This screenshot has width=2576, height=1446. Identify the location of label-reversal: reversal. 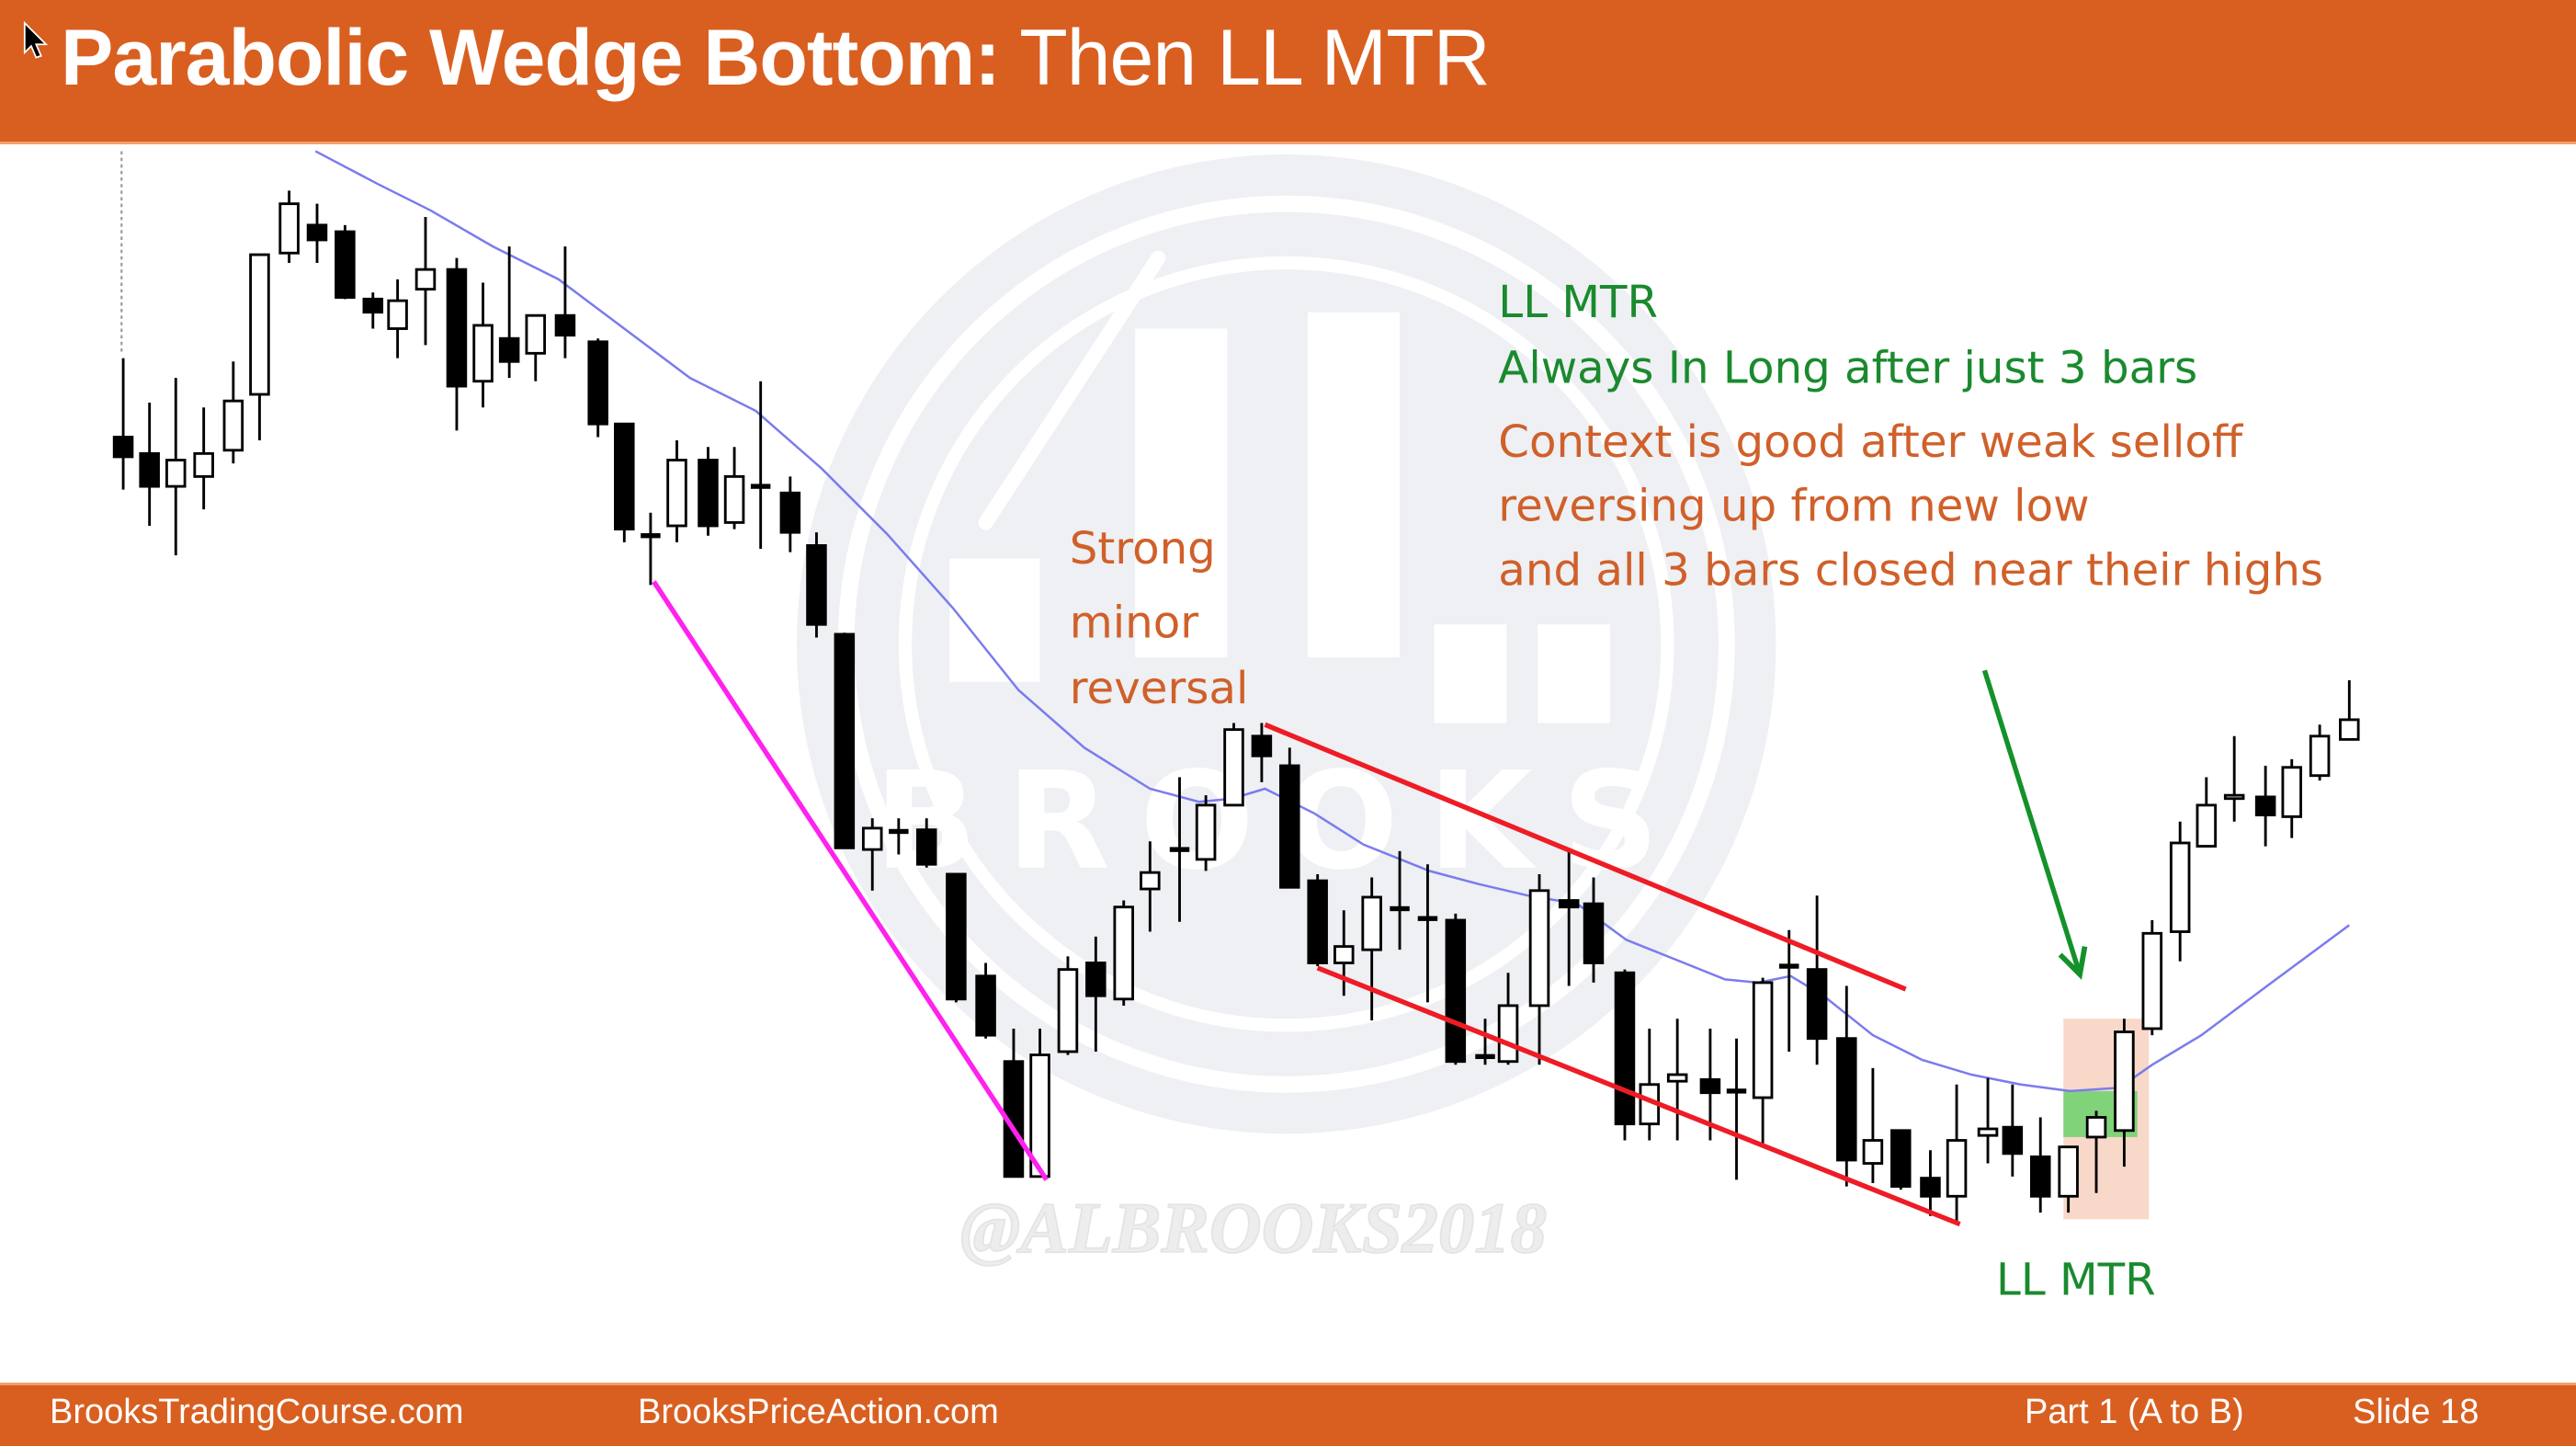
(1160, 688).